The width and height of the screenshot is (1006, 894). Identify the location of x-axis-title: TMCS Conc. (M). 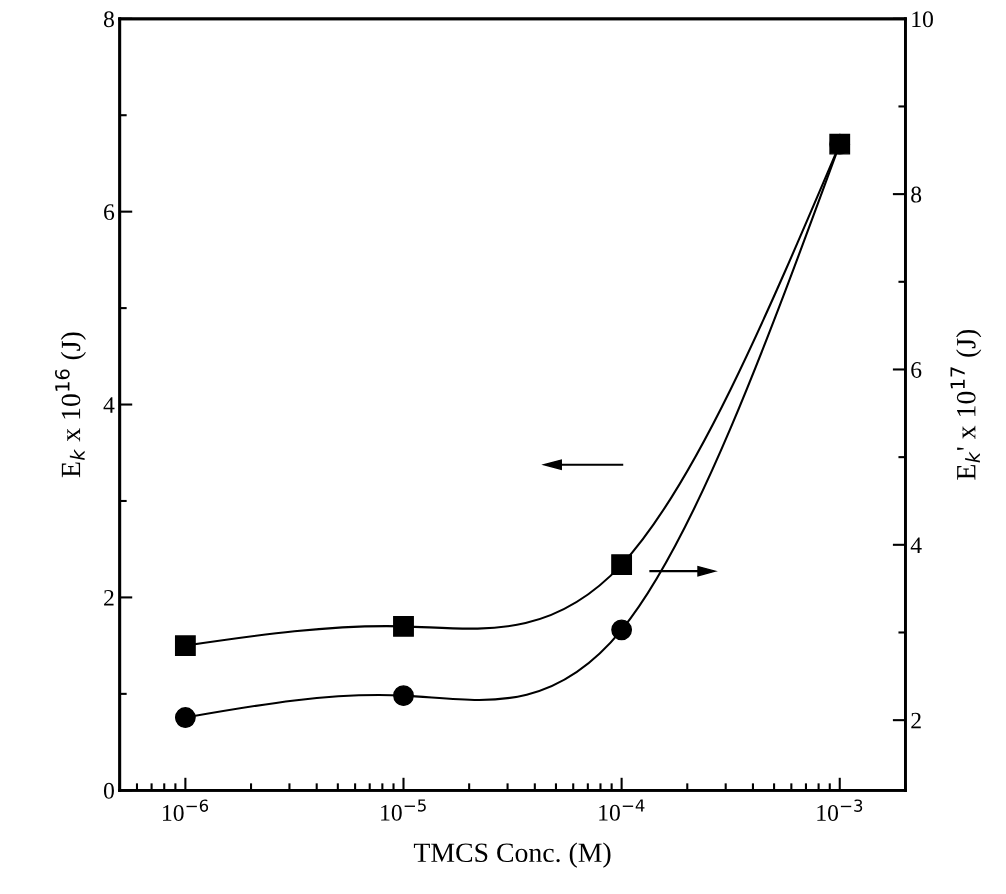
(512, 855).